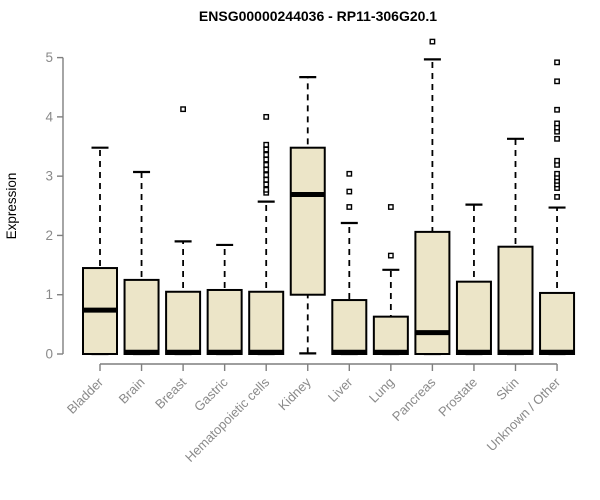 The height and width of the screenshot is (500, 600). Describe the element at coordinates (183, 323) in the screenshot. I see `box-breast` at that location.